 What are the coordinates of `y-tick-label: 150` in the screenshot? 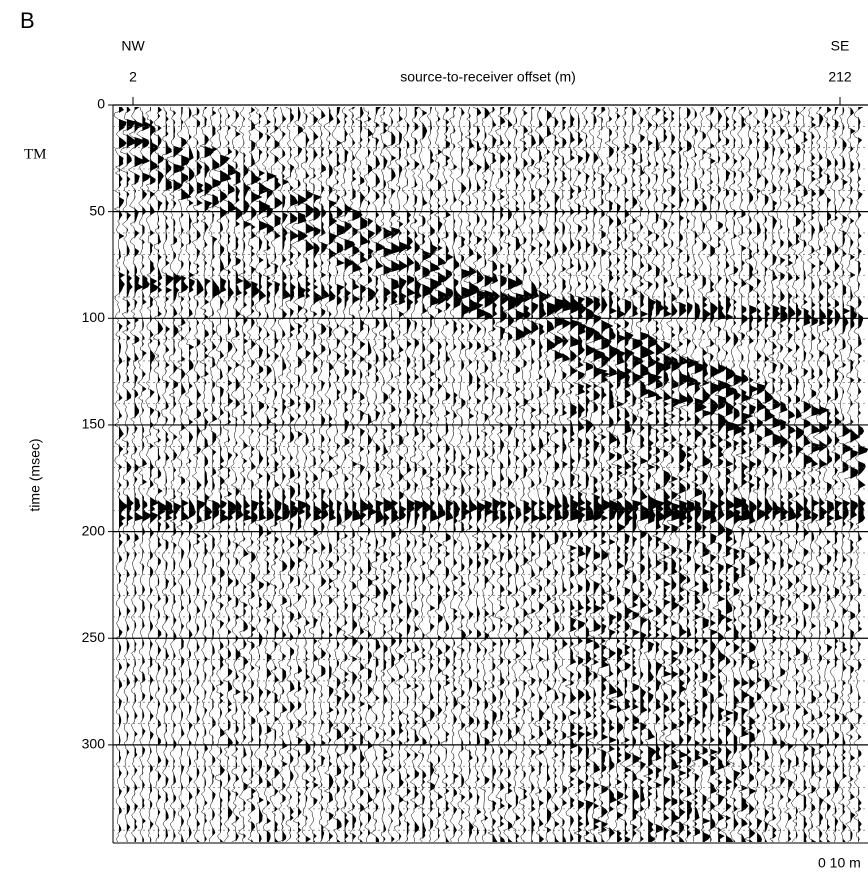 It's located at (94, 424).